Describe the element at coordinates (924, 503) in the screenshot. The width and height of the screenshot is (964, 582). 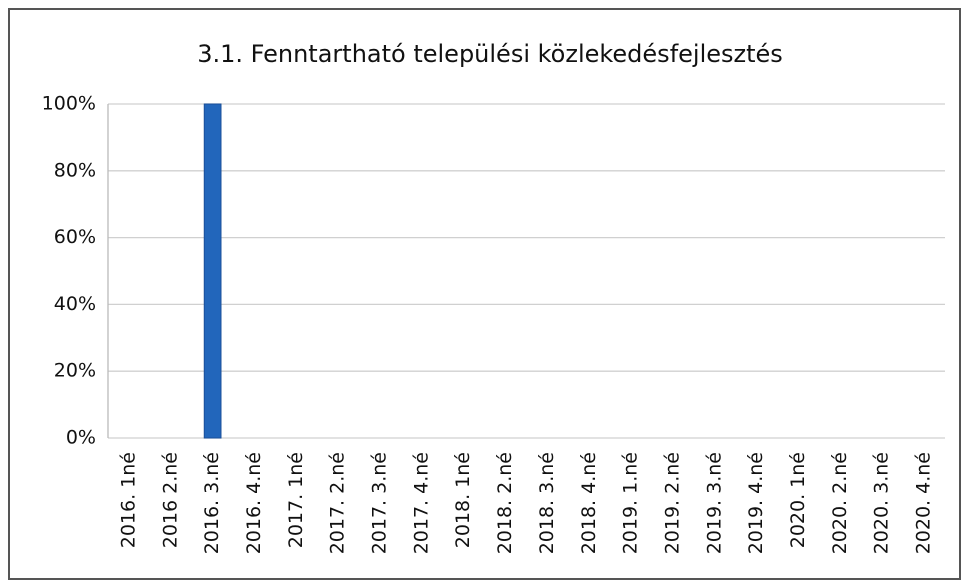
I see `x-tick-label: 2020. 4.né` at that location.